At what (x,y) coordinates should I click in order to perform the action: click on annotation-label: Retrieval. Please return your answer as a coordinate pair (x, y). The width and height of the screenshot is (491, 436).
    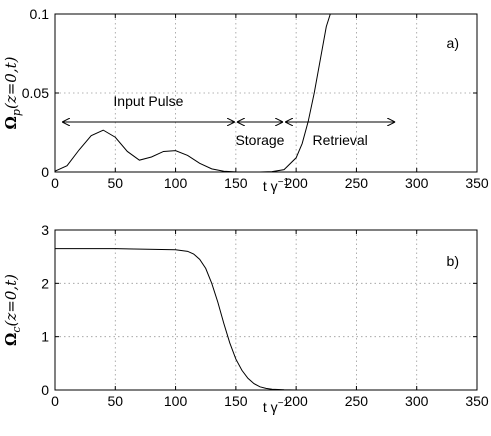
    Looking at the image, I should click on (340, 140).